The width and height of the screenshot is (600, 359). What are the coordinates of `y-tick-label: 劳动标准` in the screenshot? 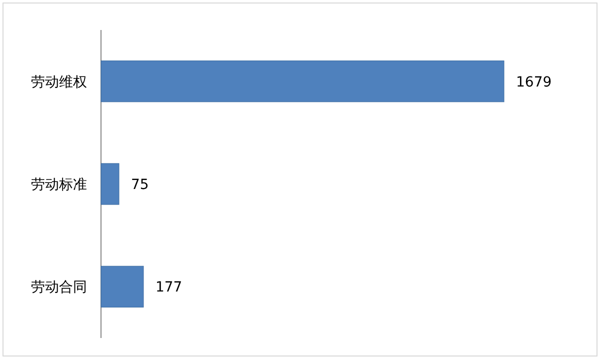 It's located at (59, 185).